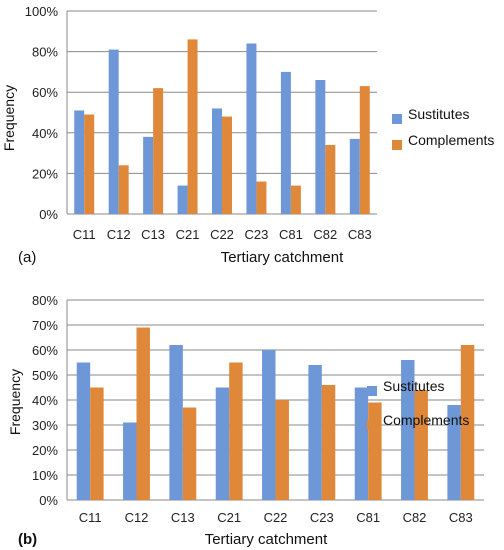 The image size is (504, 550). What do you see at coordinates (42, 11) in the screenshot?
I see `y-tick-label: 100%` at bounding box center [42, 11].